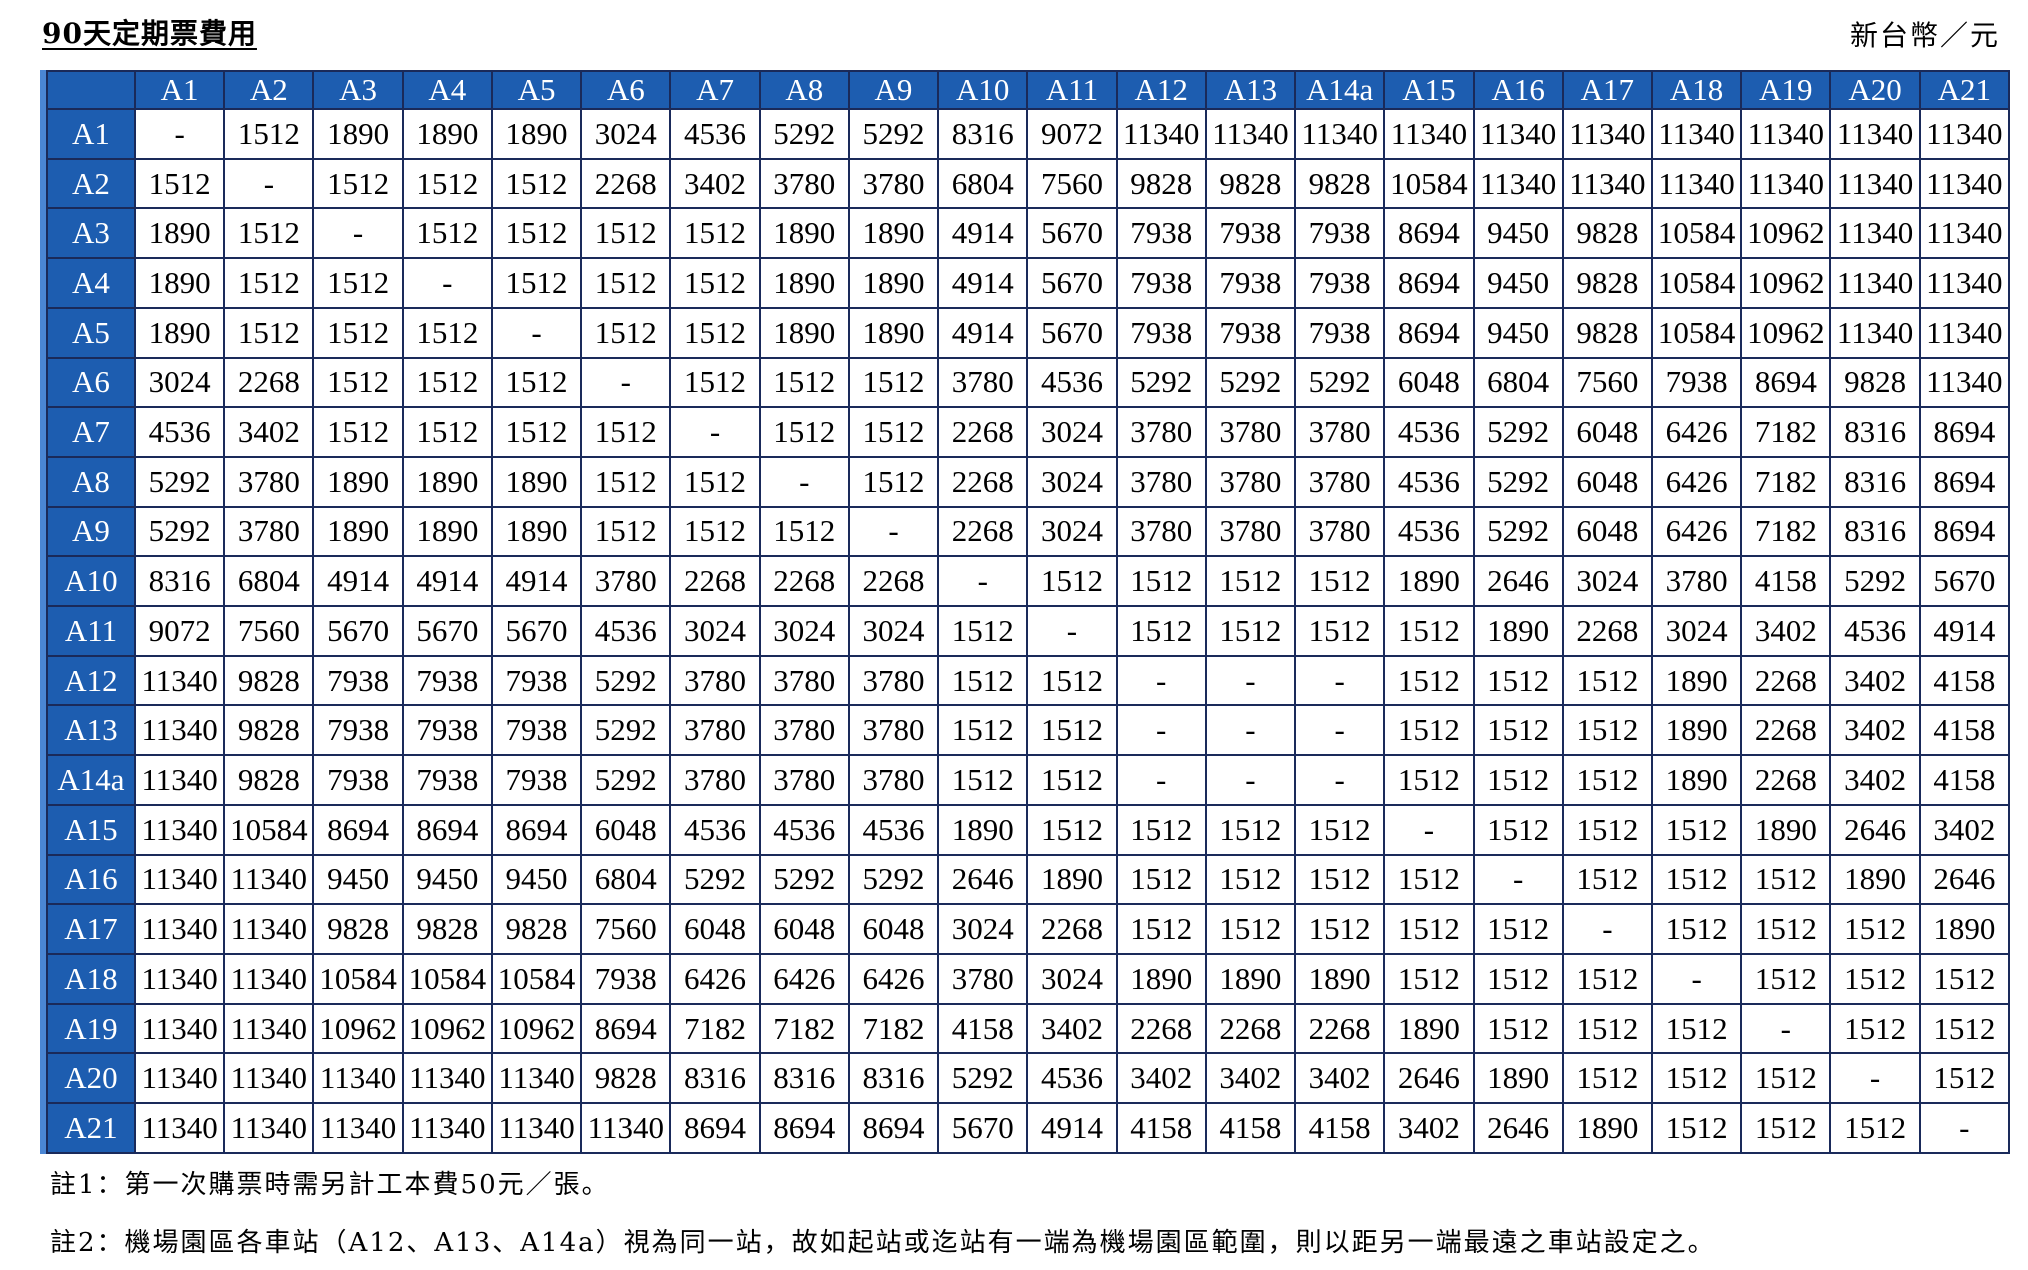 The height and width of the screenshot is (1270, 2028). Describe the element at coordinates (91, 233) in the screenshot. I see `row-header-a3: A3` at that location.